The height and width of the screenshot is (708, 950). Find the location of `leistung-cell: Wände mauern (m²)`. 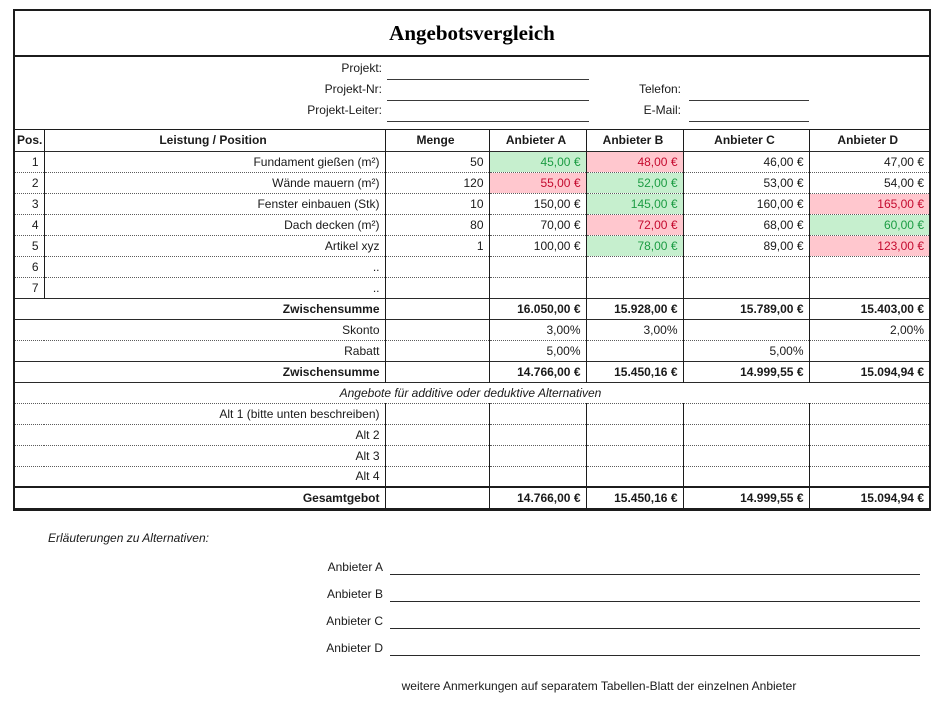

leistung-cell: Wände mauern (m²) is located at coordinates (214, 182).